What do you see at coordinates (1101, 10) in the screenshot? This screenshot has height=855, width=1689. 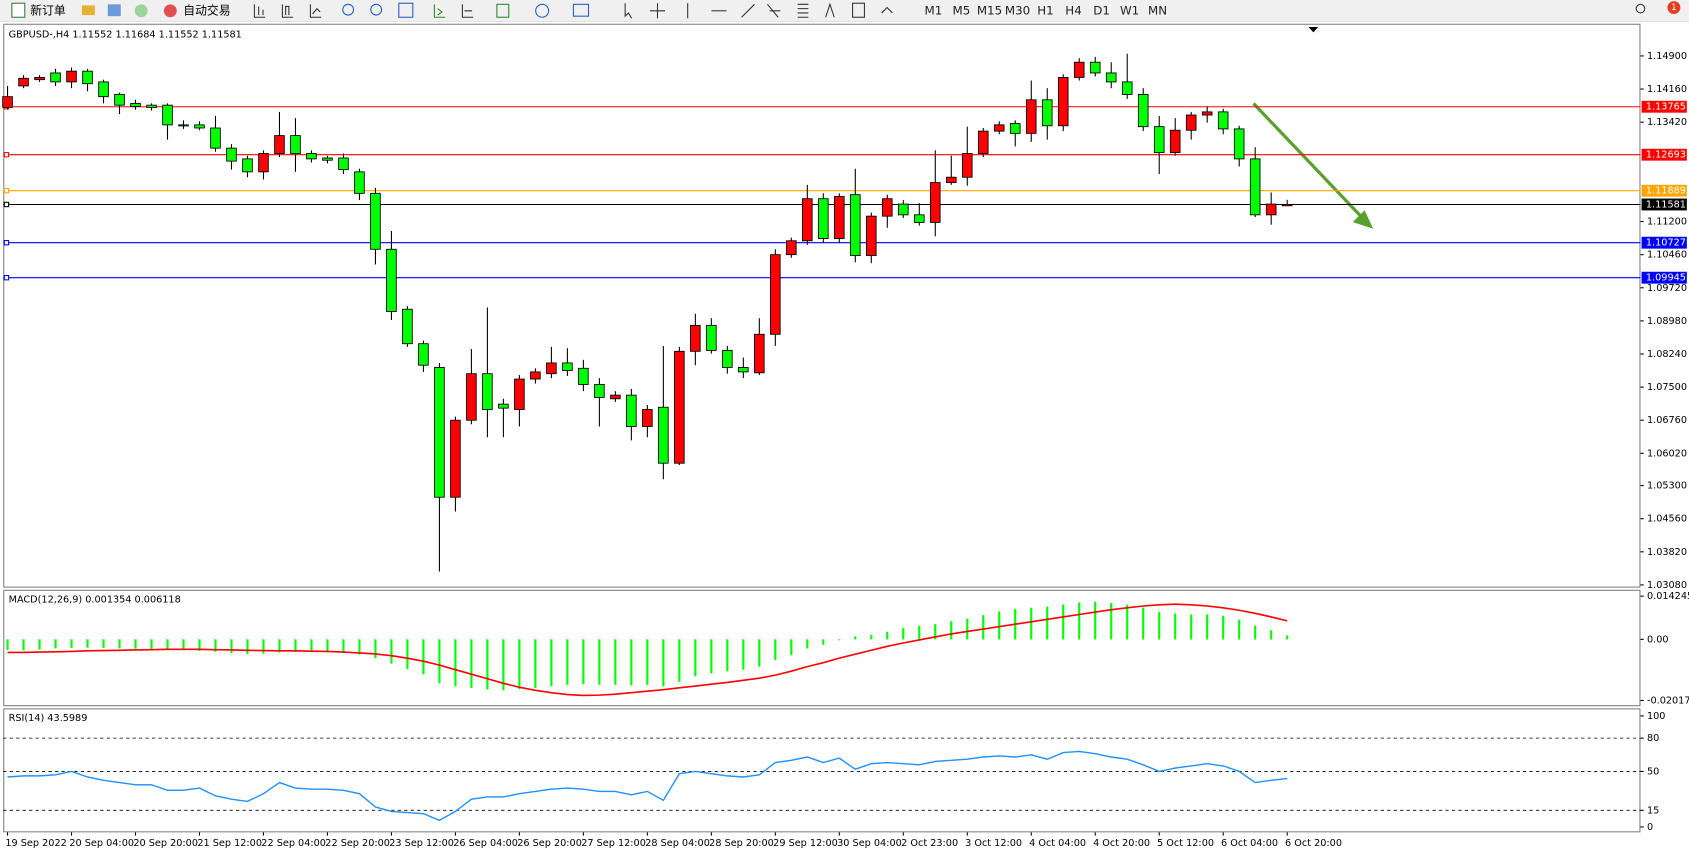 I see `timeframe-button: D1` at bounding box center [1101, 10].